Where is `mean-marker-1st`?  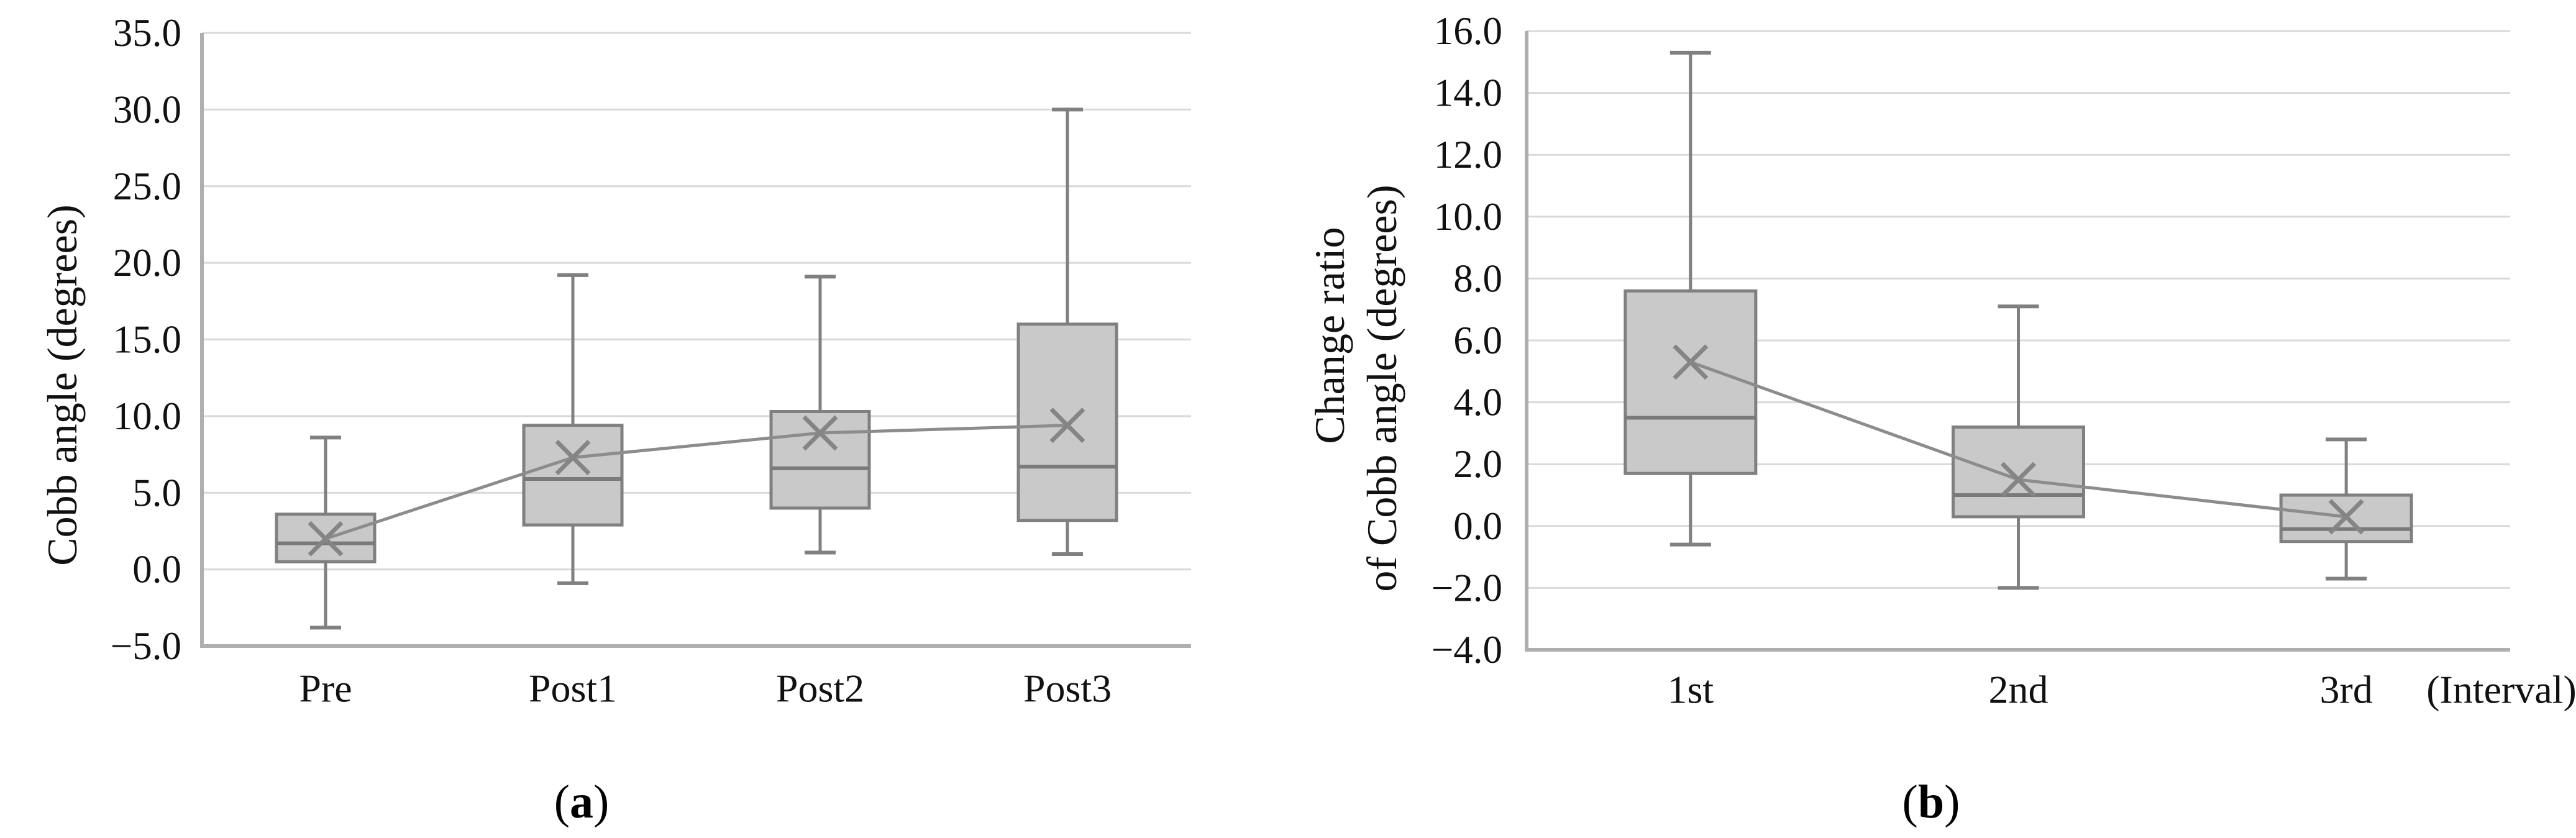
mean-marker-1st is located at coordinates (1691, 362).